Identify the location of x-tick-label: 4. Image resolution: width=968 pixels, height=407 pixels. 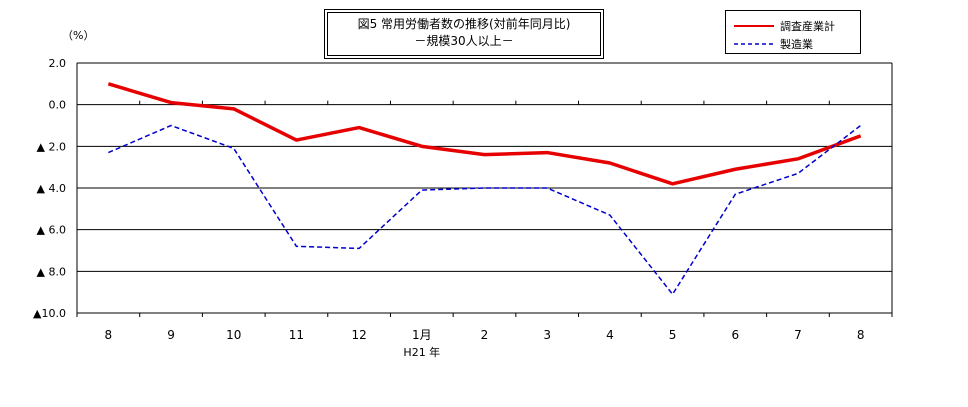
(610, 335).